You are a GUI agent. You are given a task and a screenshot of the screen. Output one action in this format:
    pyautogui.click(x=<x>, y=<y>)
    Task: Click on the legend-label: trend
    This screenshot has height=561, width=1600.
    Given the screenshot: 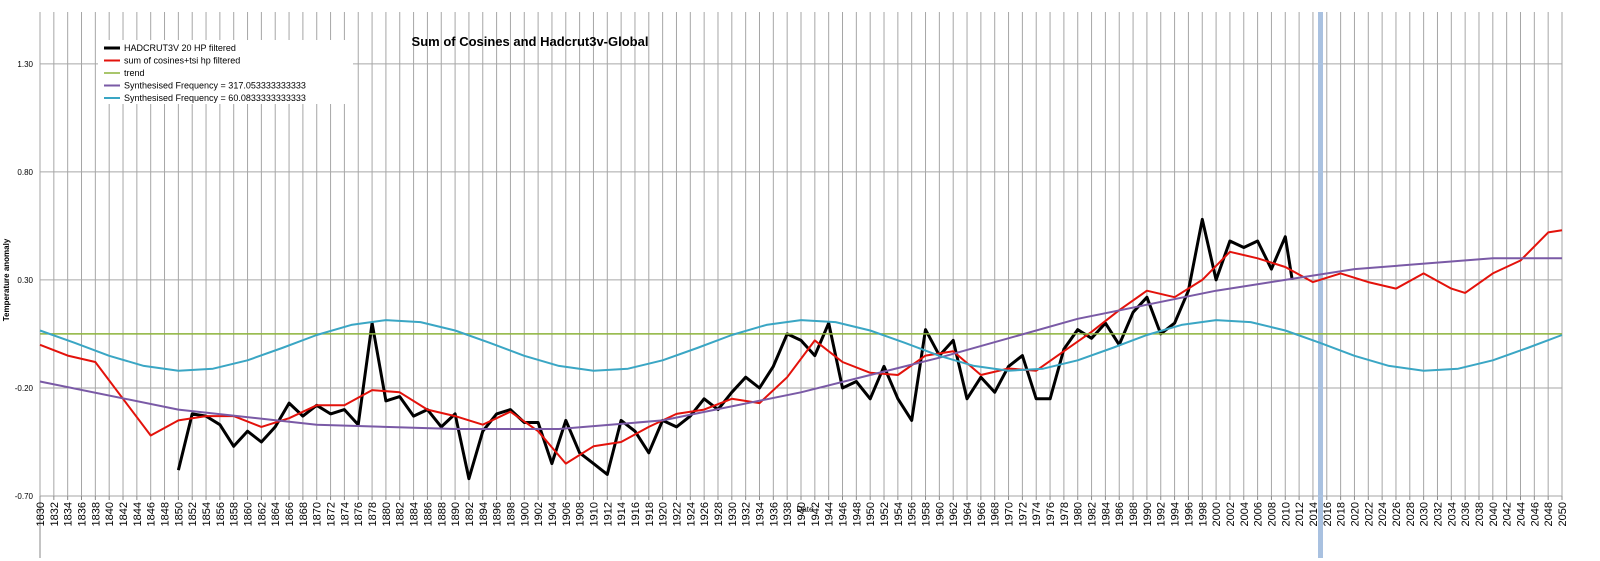 What is the action you would take?
    pyautogui.click(x=134, y=73)
    